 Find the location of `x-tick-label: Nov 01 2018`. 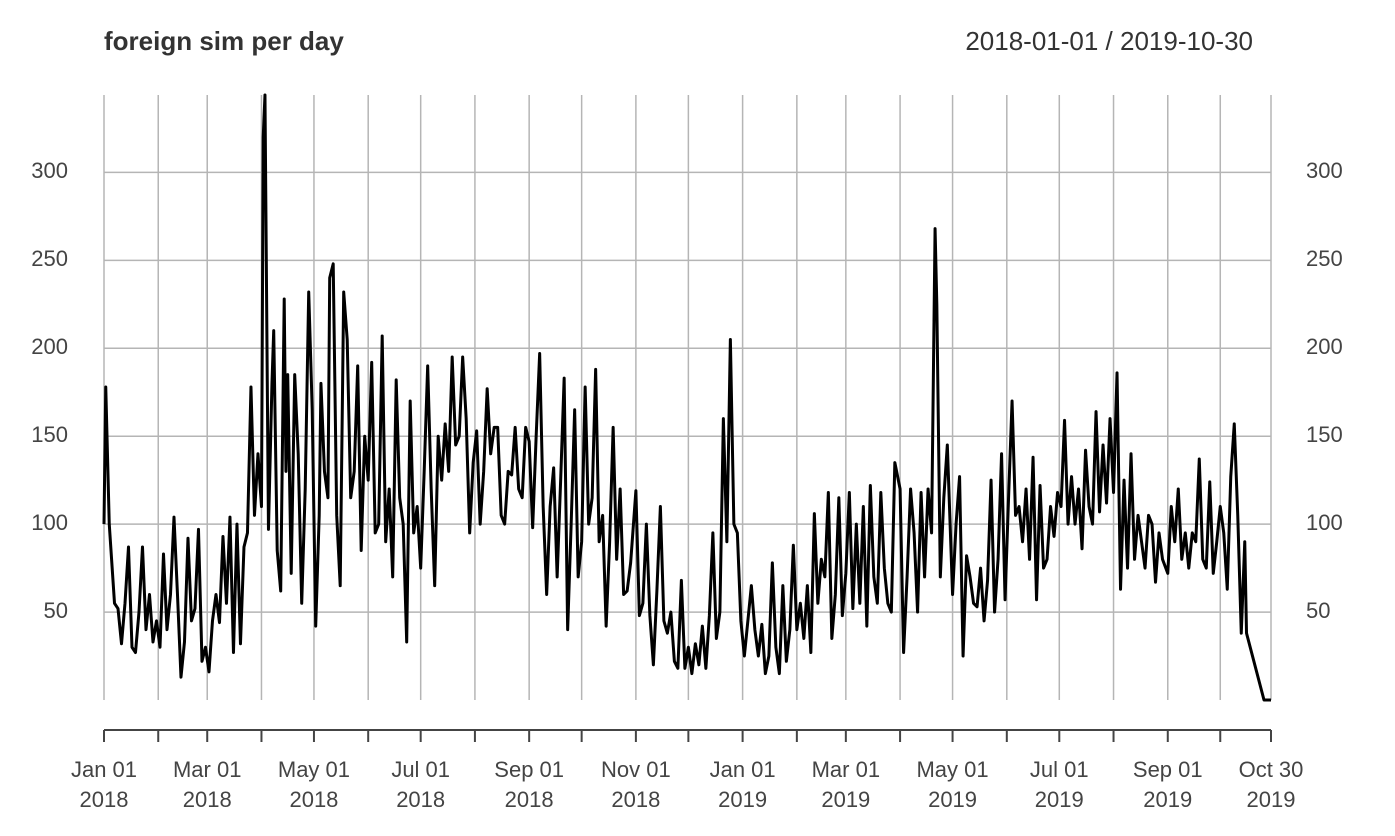

x-tick-label: Nov 01 2018 is located at coordinates (636, 784).